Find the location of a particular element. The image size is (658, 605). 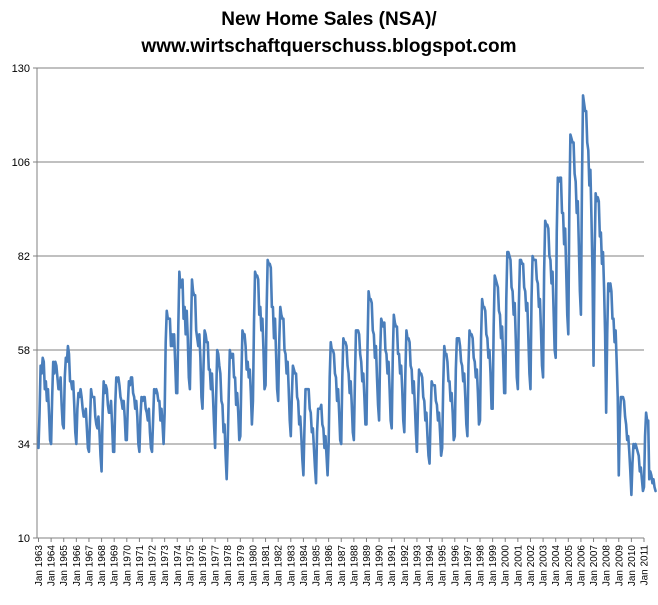

x-tick-label: Jan 2000 is located at coordinates (506, 566).